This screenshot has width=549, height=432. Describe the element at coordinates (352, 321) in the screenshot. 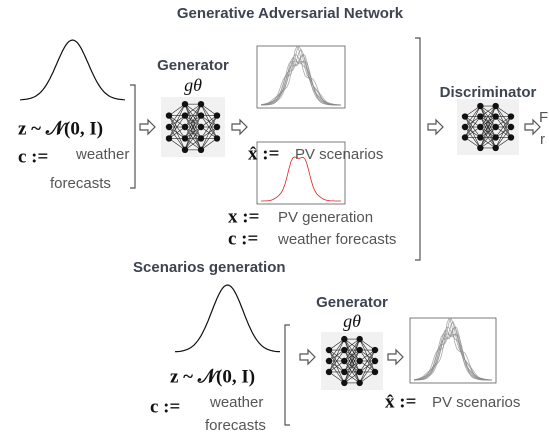

I see `generator-symbol: gθ` at that location.